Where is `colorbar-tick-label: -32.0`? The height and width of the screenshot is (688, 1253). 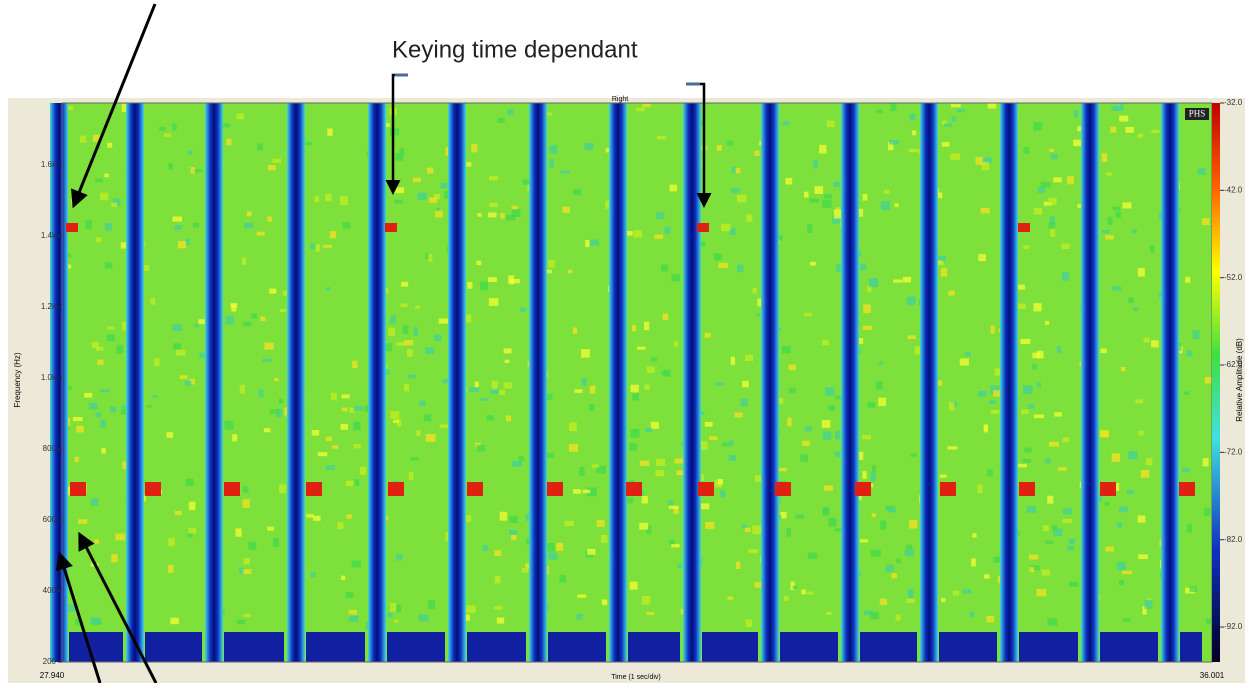
colorbar-tick-label: -32.0 is located at coordinates (1233, 102).